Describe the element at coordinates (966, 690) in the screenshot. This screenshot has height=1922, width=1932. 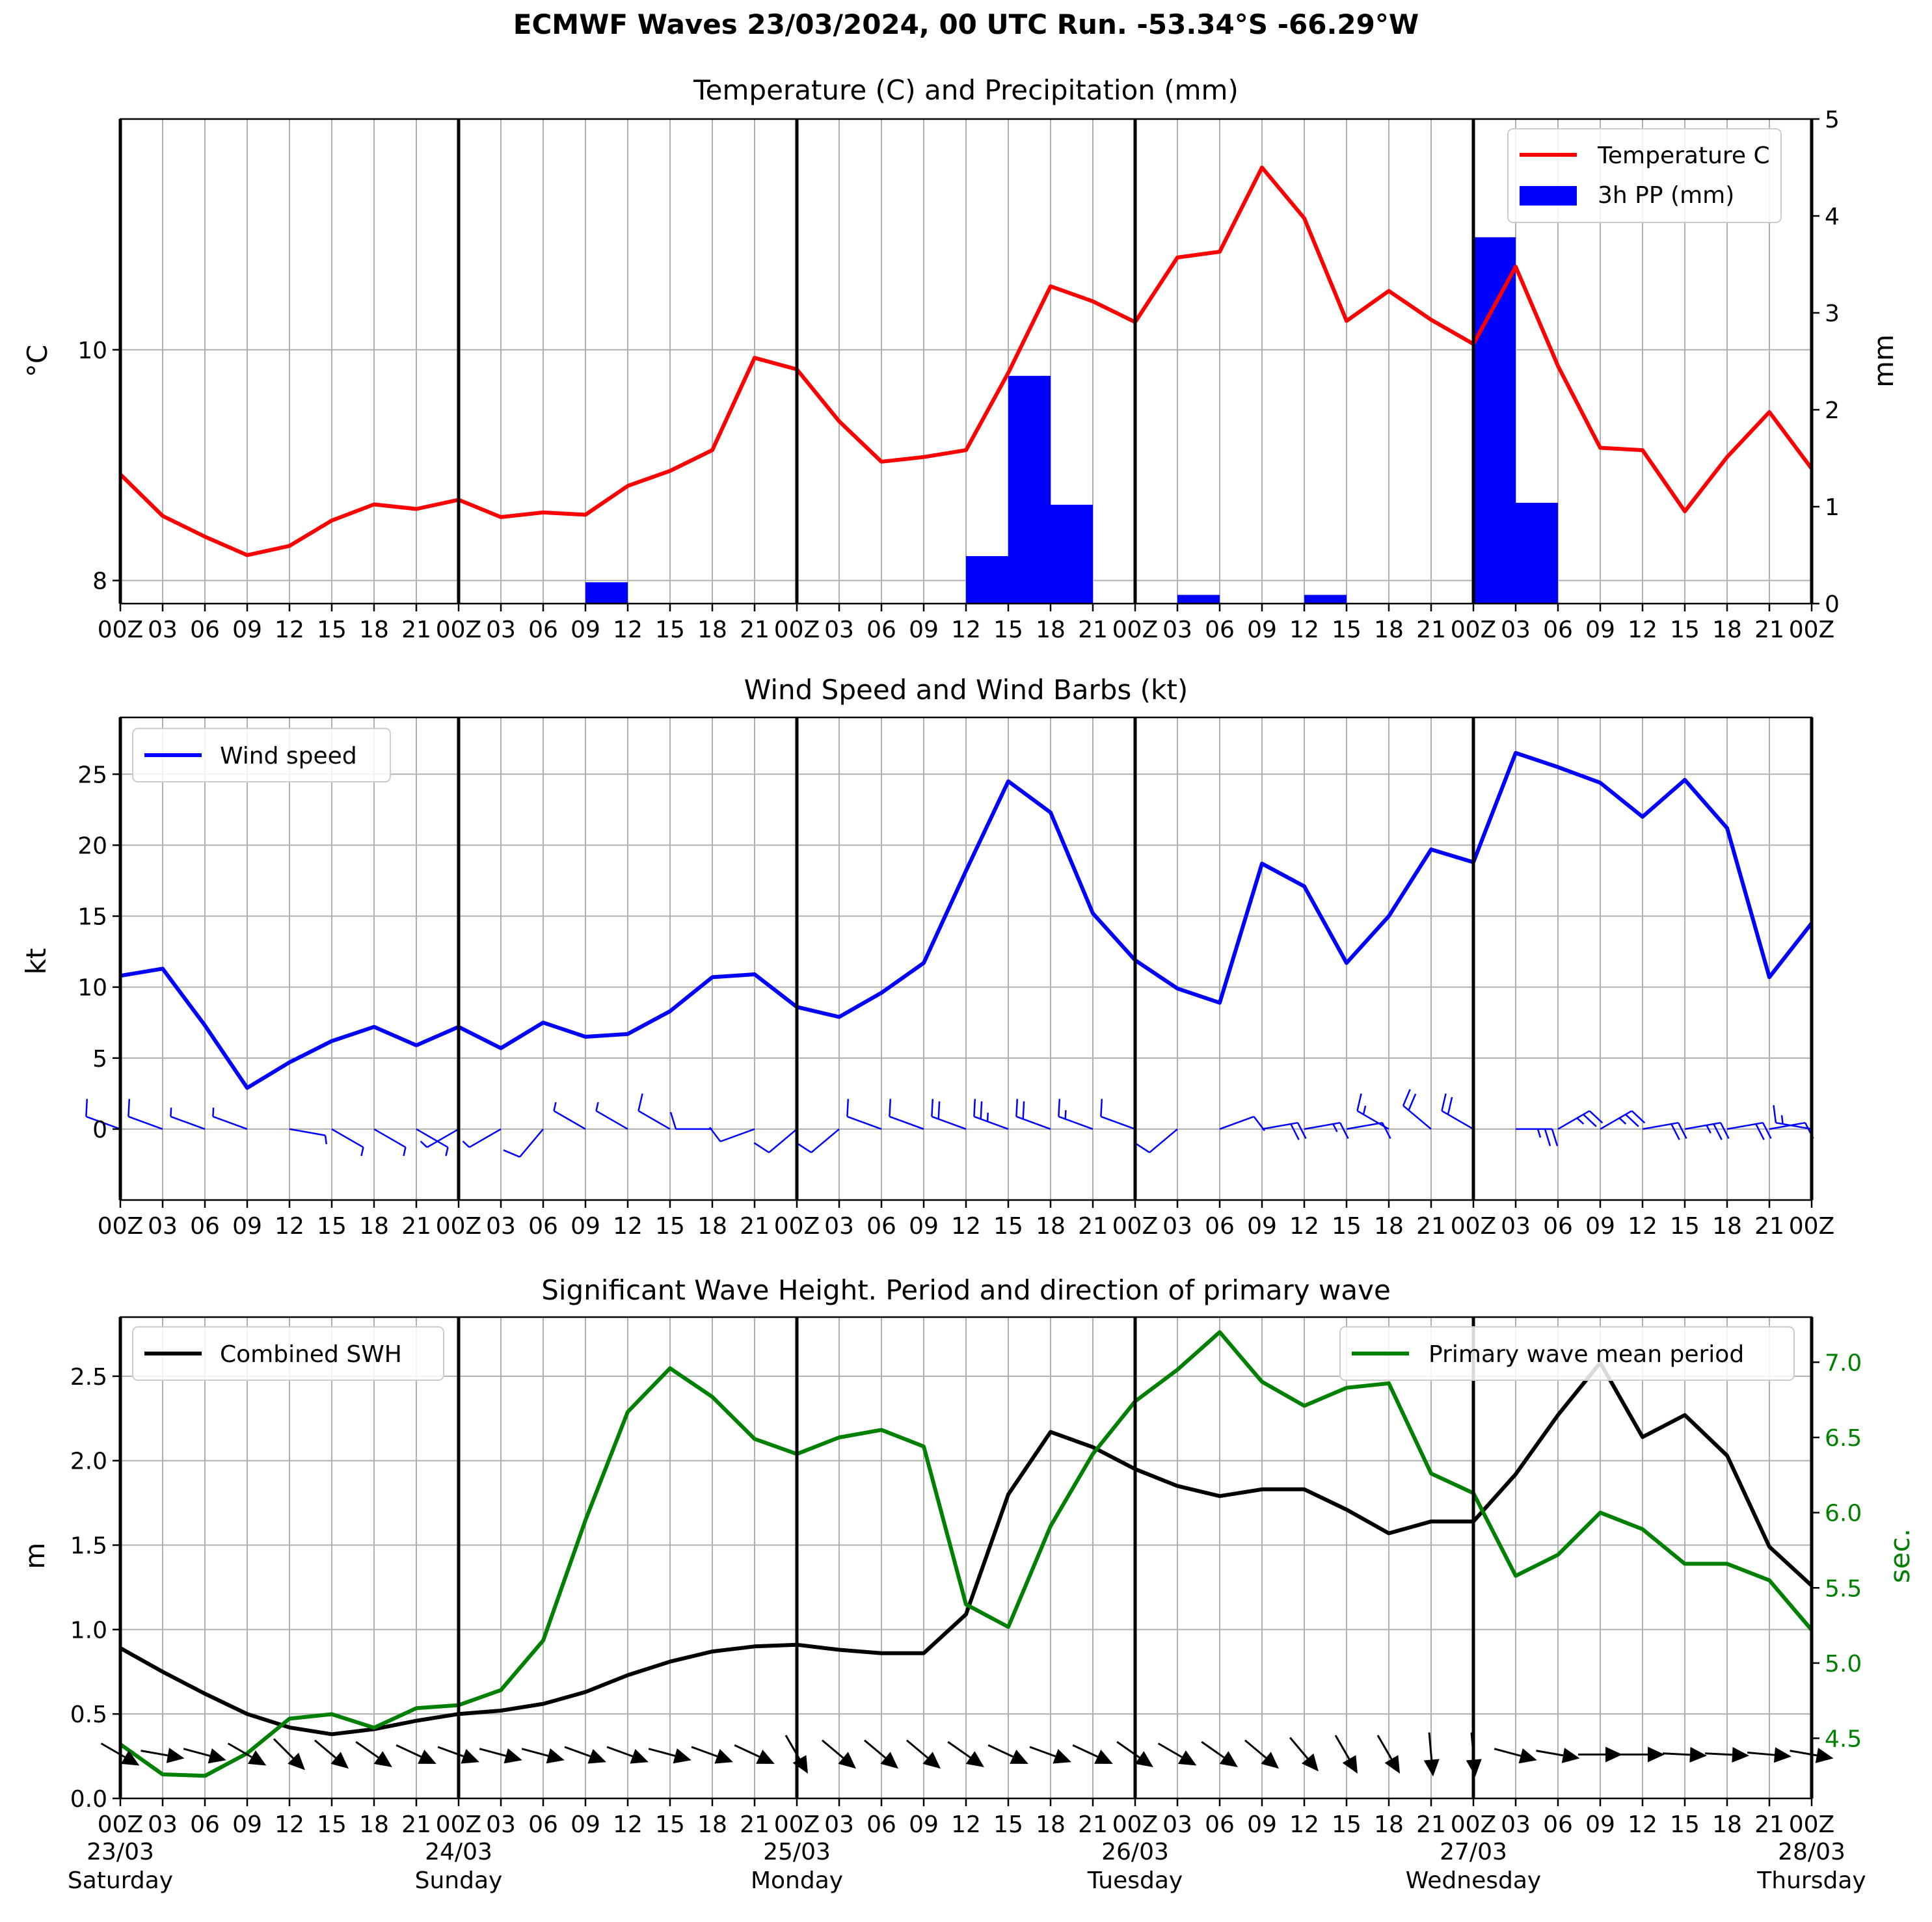
I see `wind-title: Wind Speed and Wind Barbs (kt)` at that location.